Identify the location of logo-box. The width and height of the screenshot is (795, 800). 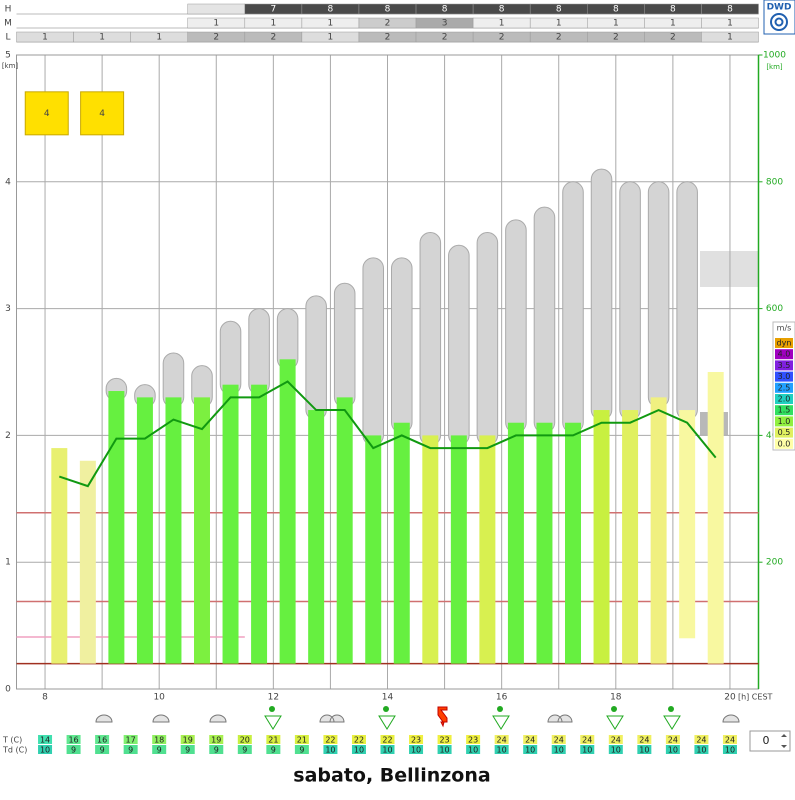
(779, 17).